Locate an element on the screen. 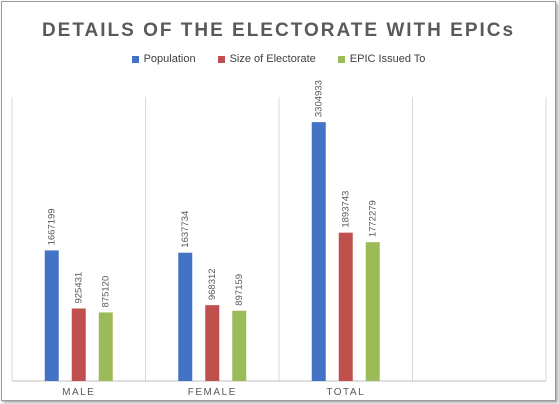 This screenshot has height=404, width=559. bar-epic-issued-to-female is located at coordinates (239, 345).